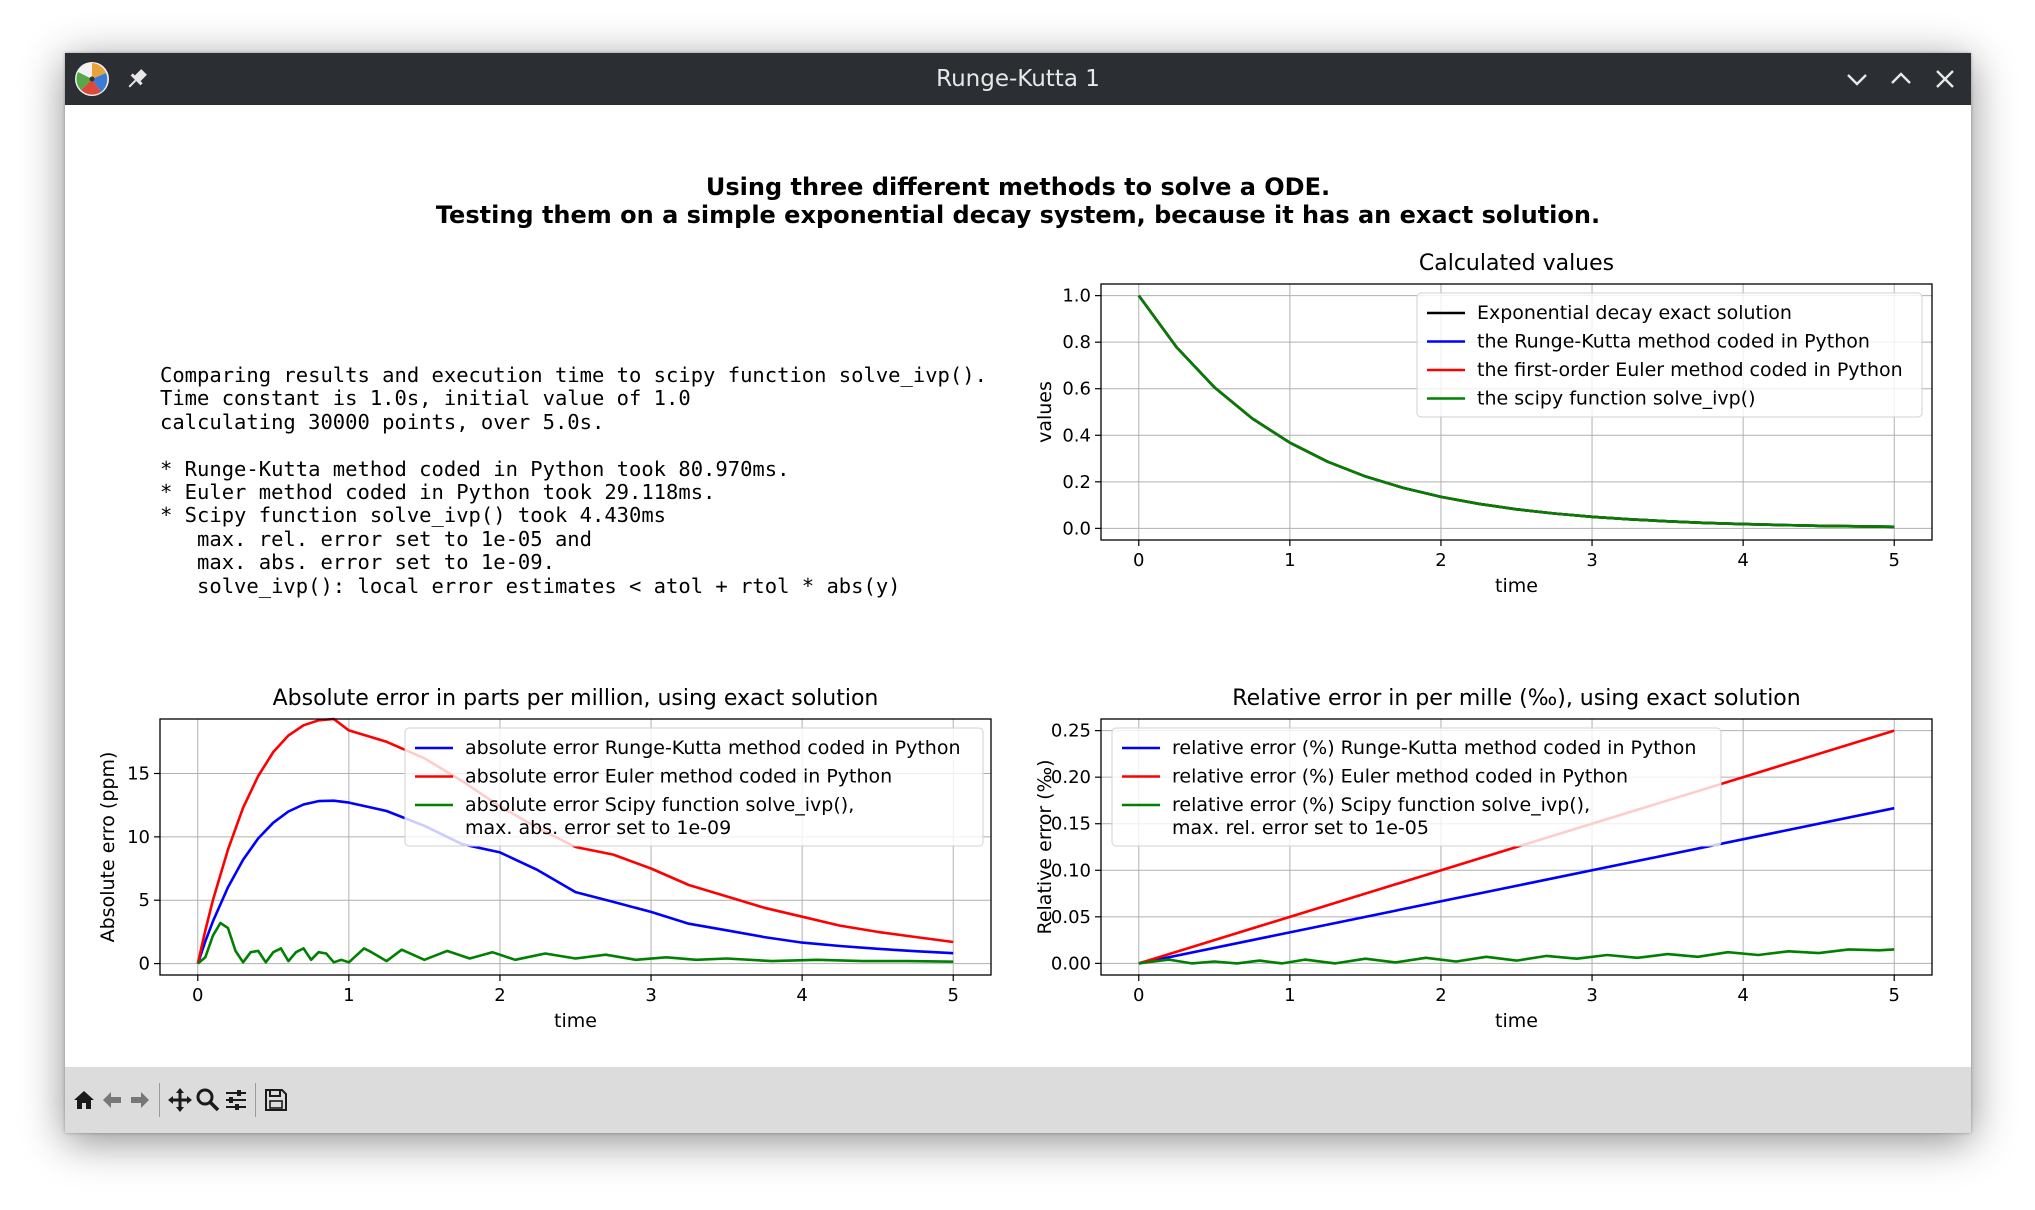 This screenshot has width=2035, height=1210. Describe the element at coordinates (1634, 313) in the screenshot. I see `legend-label: Exponential decay exact solution` at that location.